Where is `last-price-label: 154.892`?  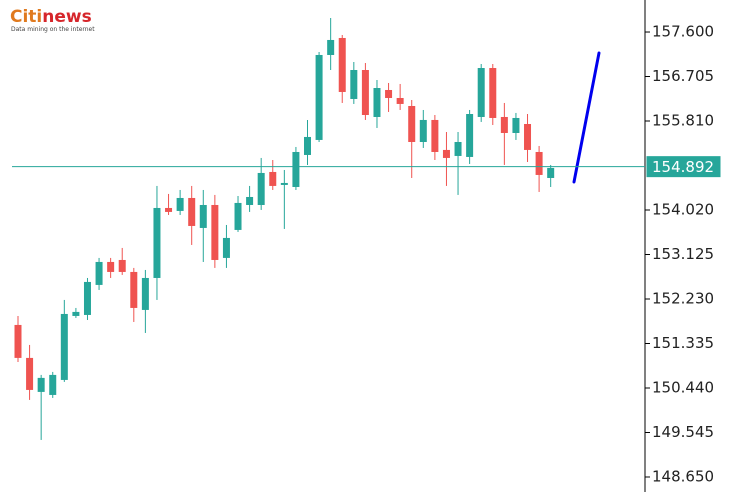 last-price-label: 154.892 is located at coordinates (683, 167).